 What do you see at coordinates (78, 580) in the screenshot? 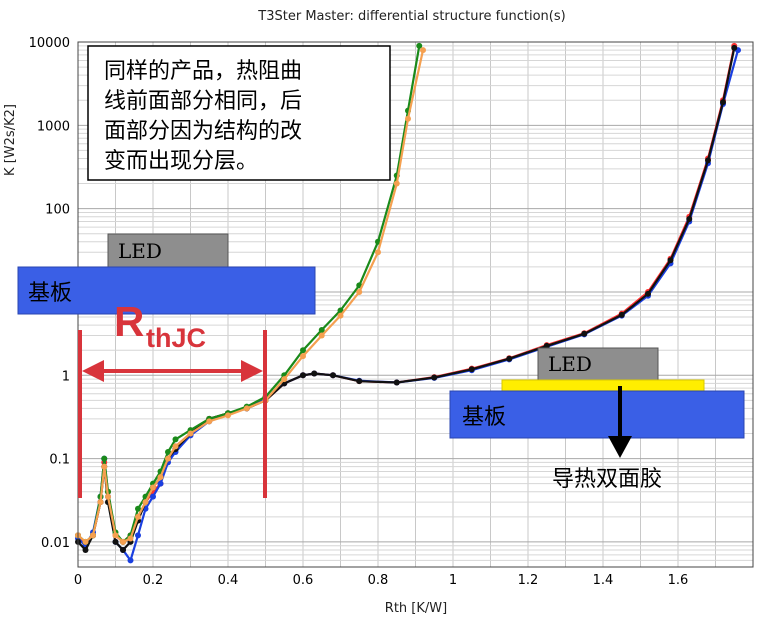
I see `x-tick-label: 0` at bounding box center [78, 580].